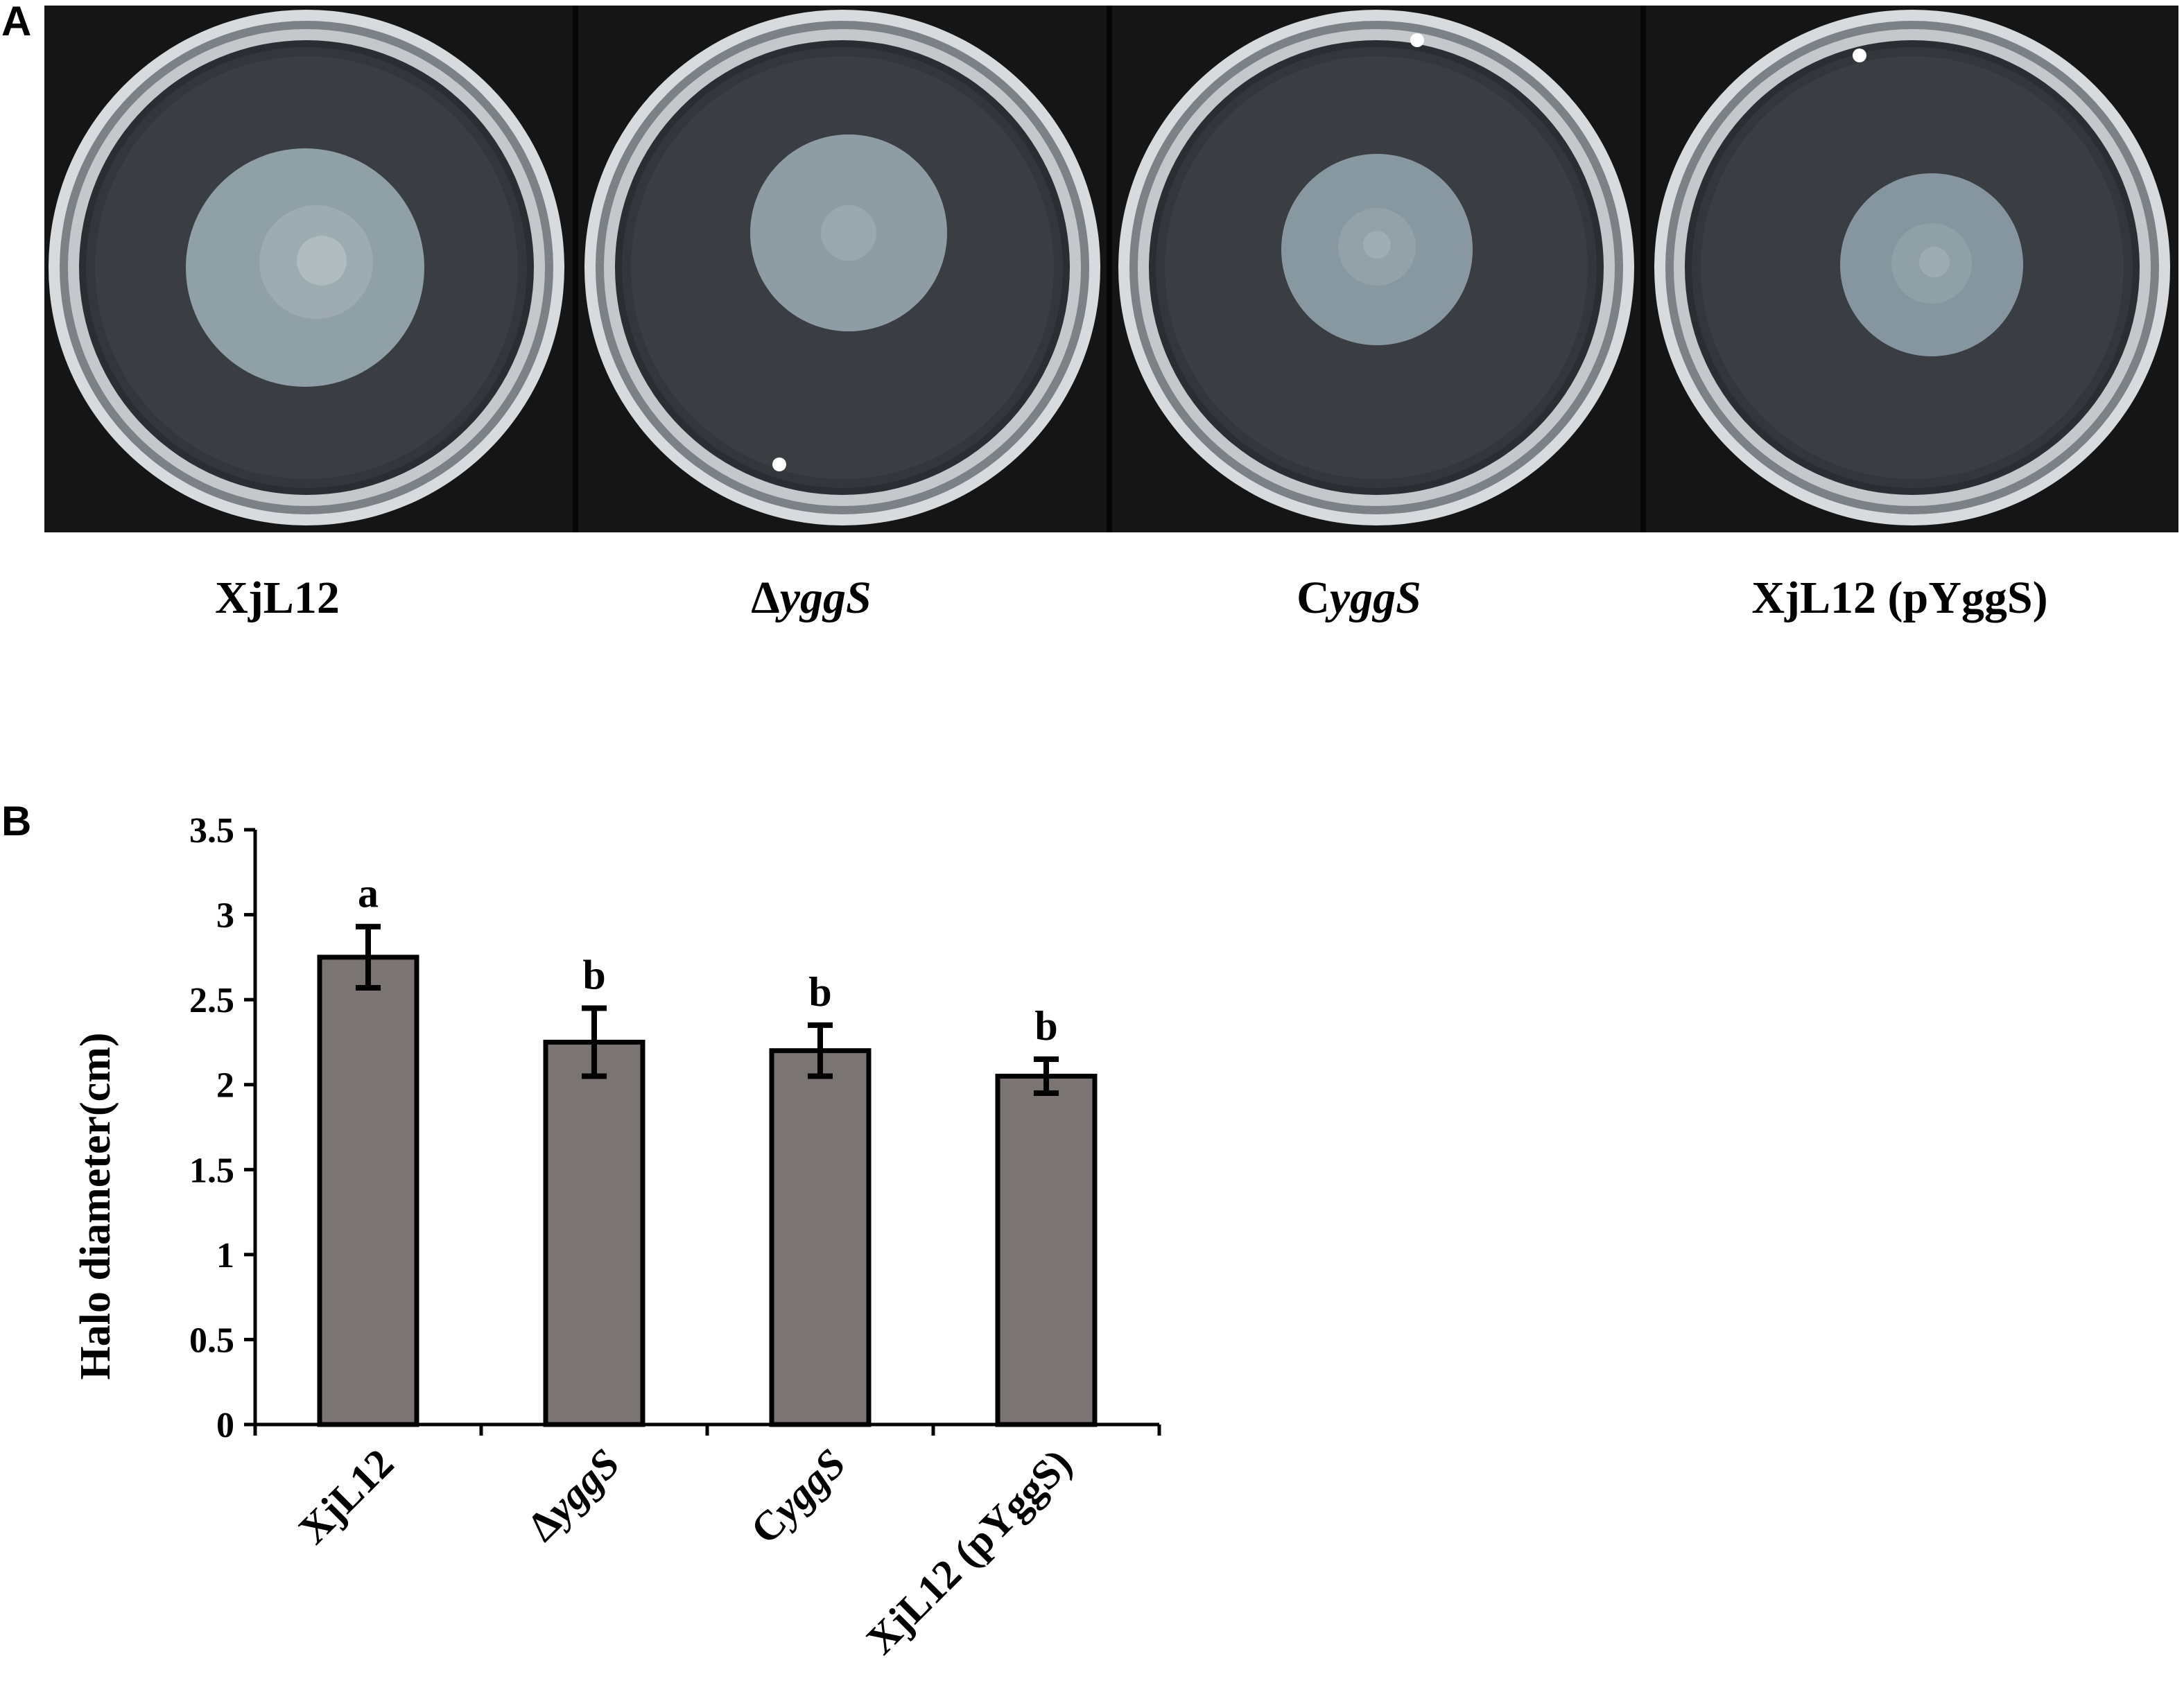 The height and width of the screenshot is (1690, 2184). I want to click on y-tick-label: 3.5, so click(211, 831).